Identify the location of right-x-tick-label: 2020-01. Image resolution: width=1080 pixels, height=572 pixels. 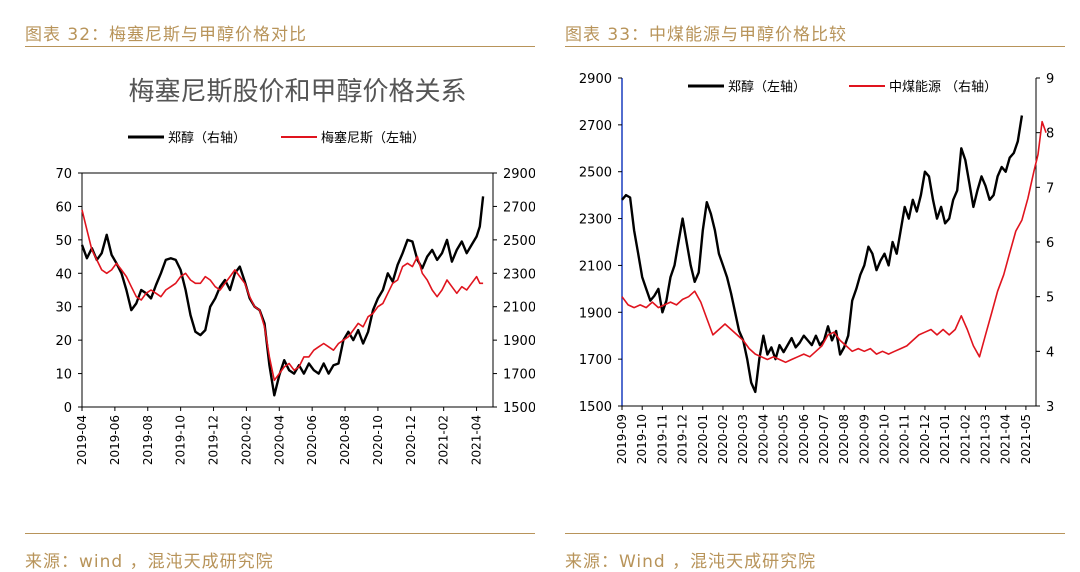
(703, 439).